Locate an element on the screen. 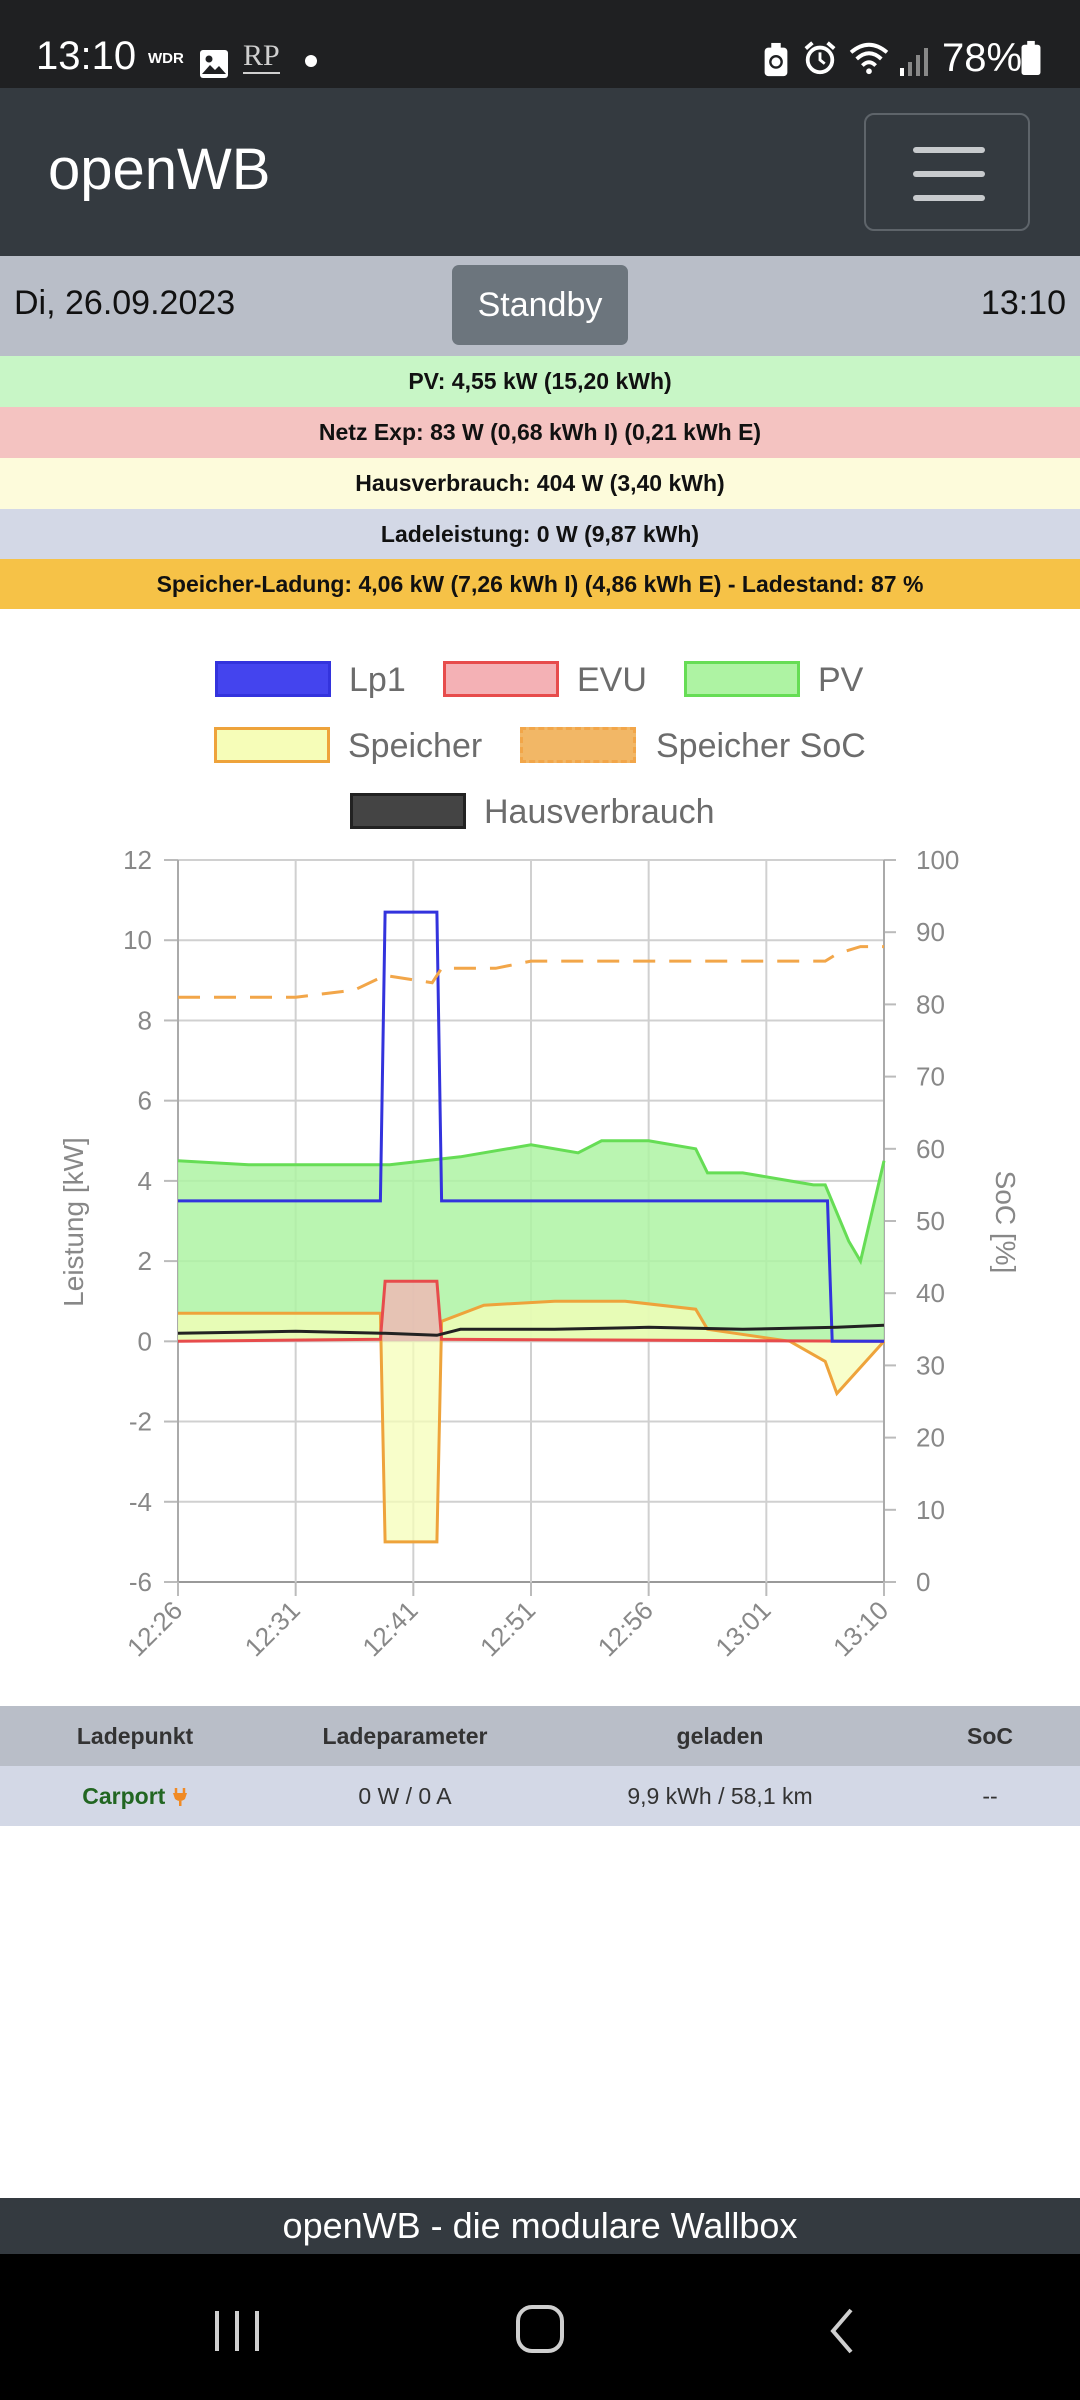 The image size is (1080, 2400). series-line-speicher-soc is located at coordinates (531, 972).